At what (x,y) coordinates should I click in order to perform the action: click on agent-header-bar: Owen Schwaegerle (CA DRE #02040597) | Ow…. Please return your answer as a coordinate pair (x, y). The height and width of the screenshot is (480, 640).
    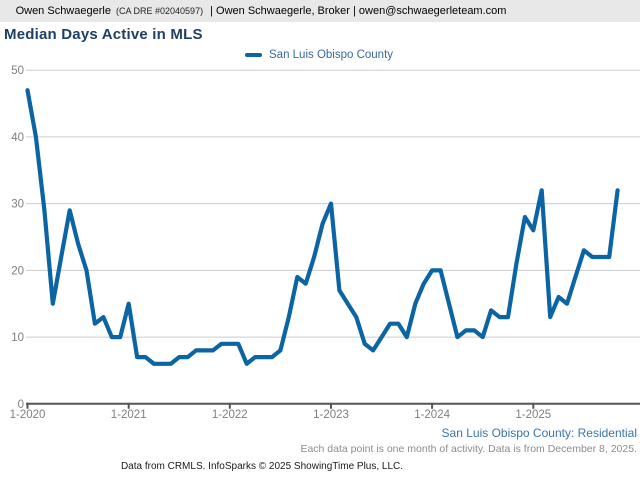
    Looking at the image, I should click on (320, 11).